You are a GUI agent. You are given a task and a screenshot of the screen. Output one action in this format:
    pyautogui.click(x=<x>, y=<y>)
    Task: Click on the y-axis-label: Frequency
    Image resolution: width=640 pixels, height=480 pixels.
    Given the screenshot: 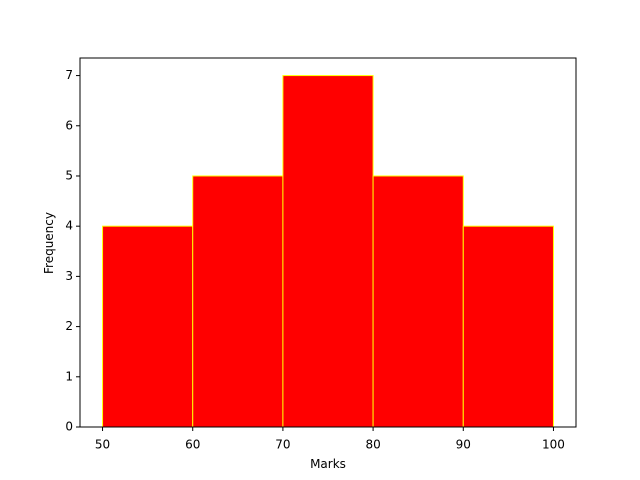 What is the action you would take?
    pyautogui.click(x=49, y=243)
    